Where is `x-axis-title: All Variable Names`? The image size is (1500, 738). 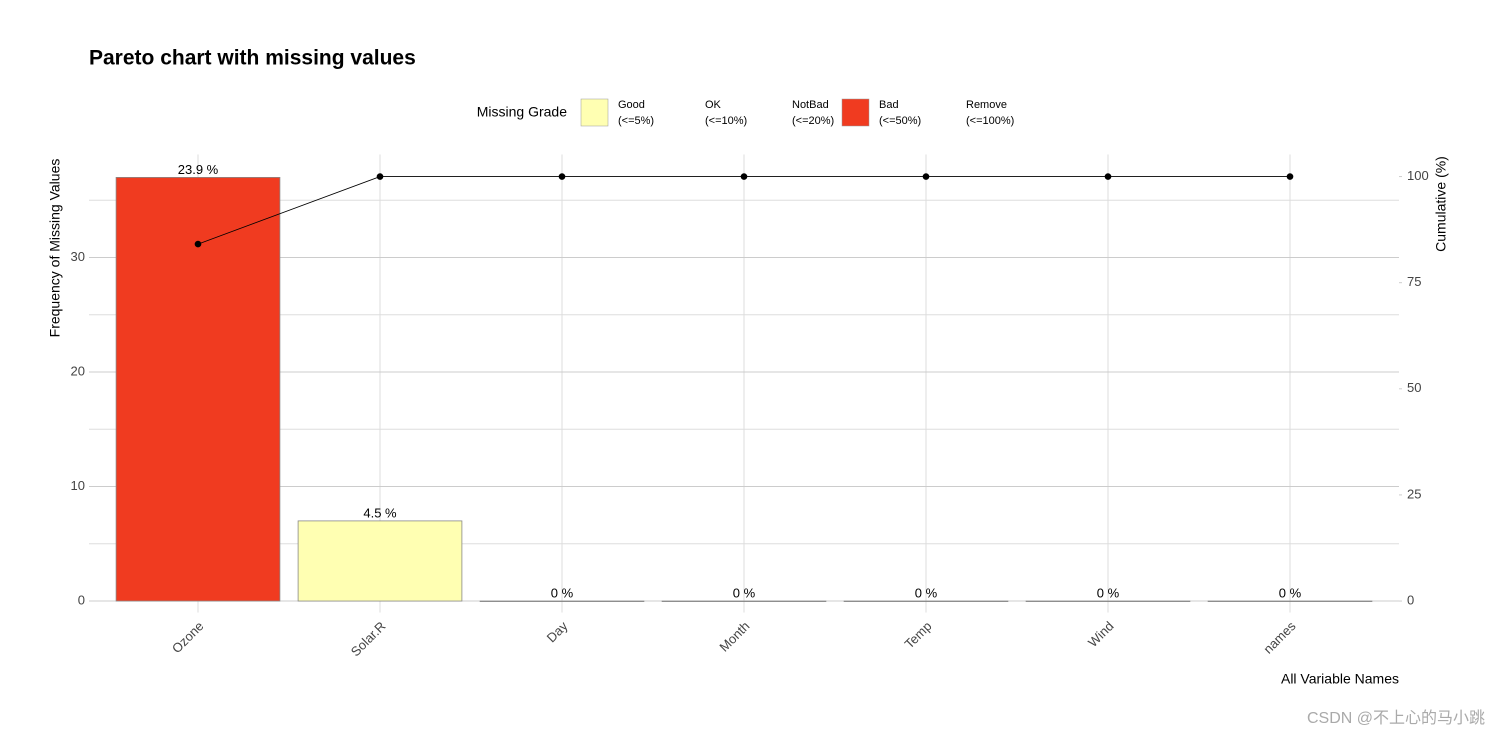
x-axis-title: All Variable Names is located at coordinates (1340, 679).